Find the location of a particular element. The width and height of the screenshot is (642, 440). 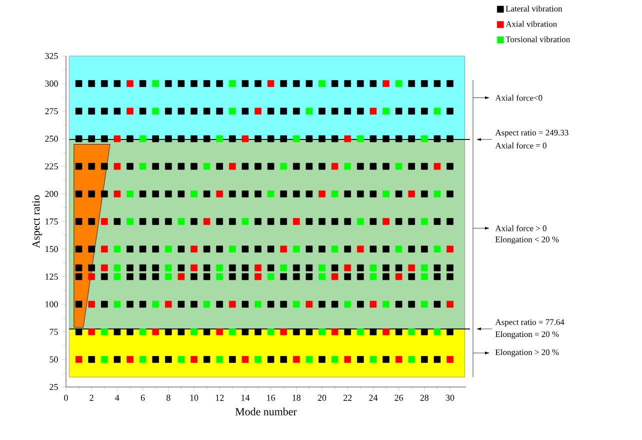

x-tick-label: 8 is located at coordinates (168, 397).